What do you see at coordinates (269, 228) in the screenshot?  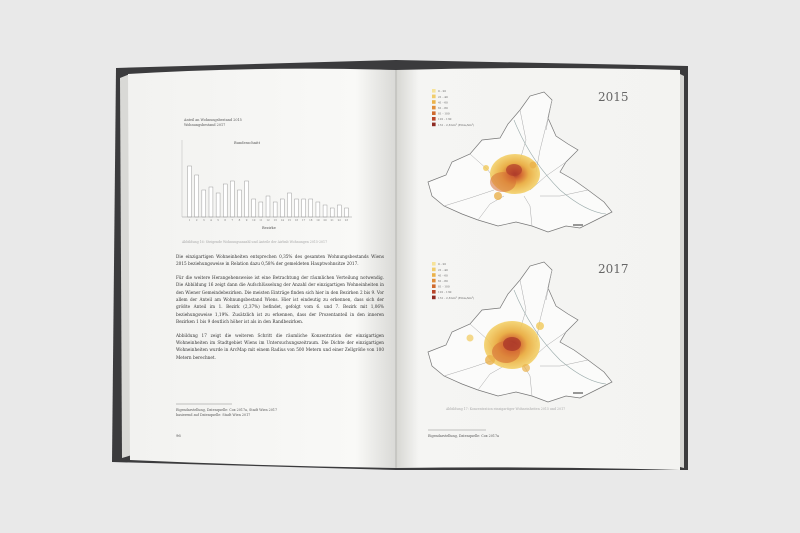 I see `chart-xlabel: Bezirke` at bounding box center [269, 228].